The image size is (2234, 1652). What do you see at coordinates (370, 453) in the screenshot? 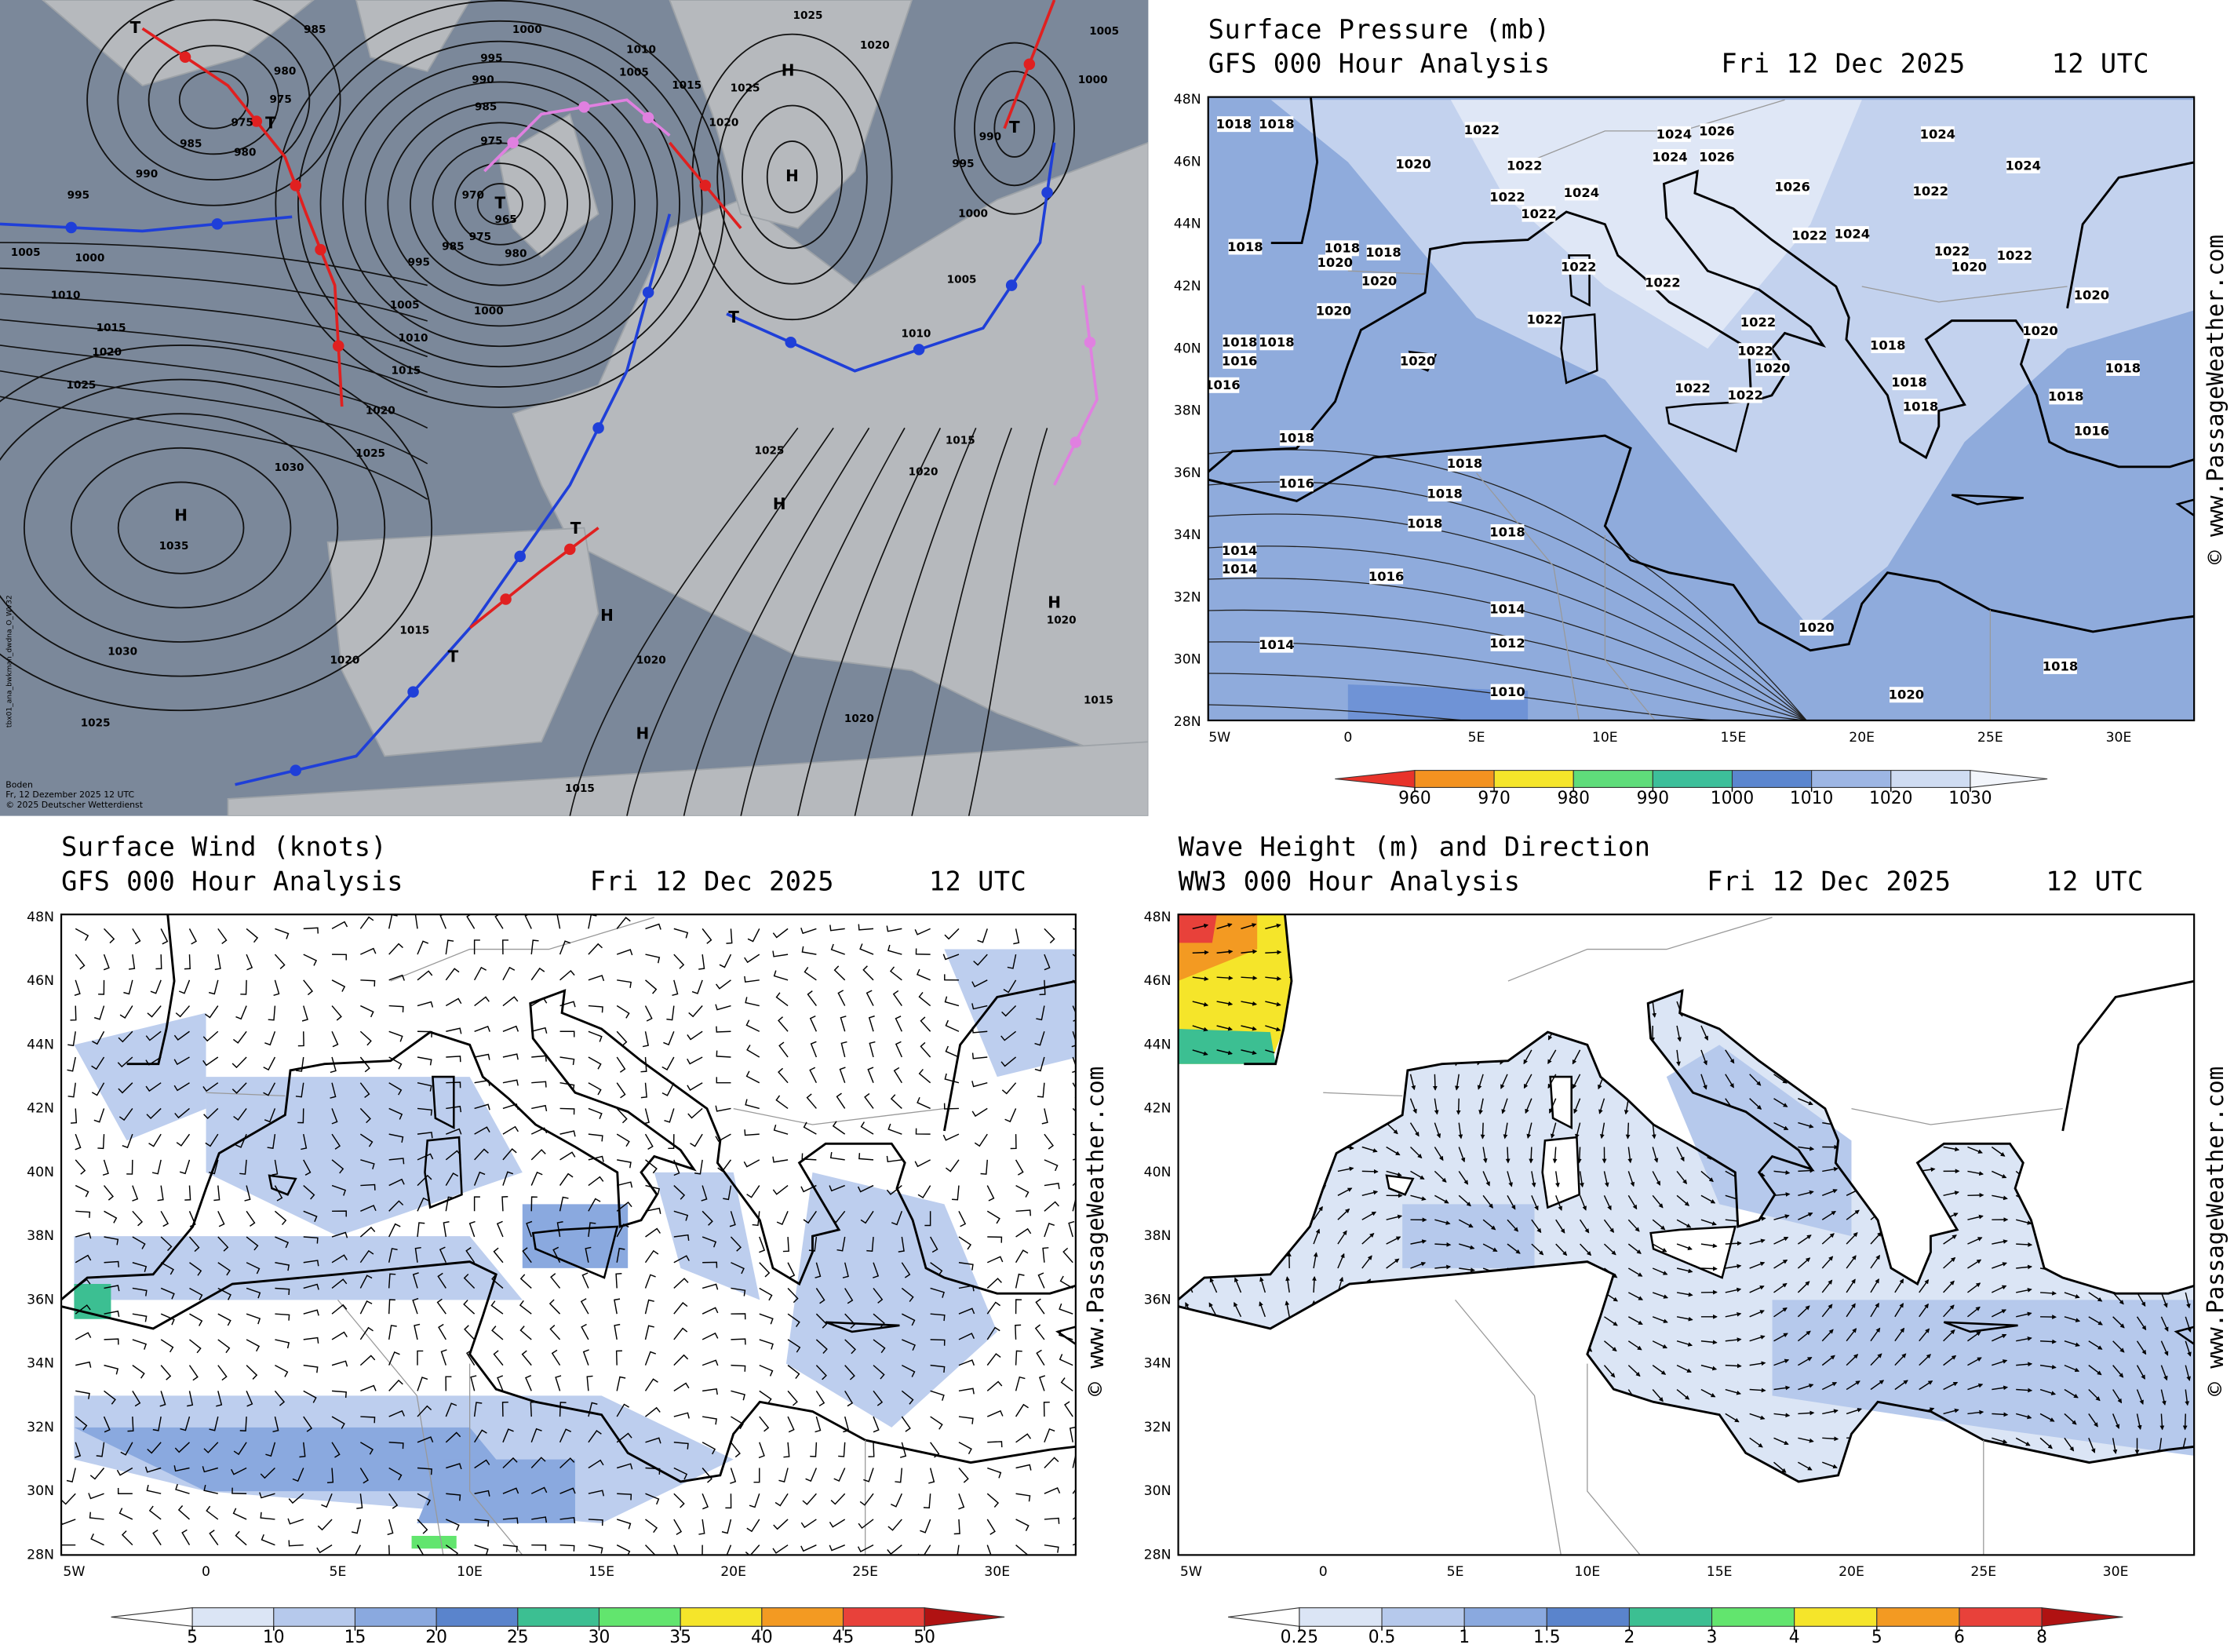
I see `isobar-label: 1025` at bounding box center [370, 453].